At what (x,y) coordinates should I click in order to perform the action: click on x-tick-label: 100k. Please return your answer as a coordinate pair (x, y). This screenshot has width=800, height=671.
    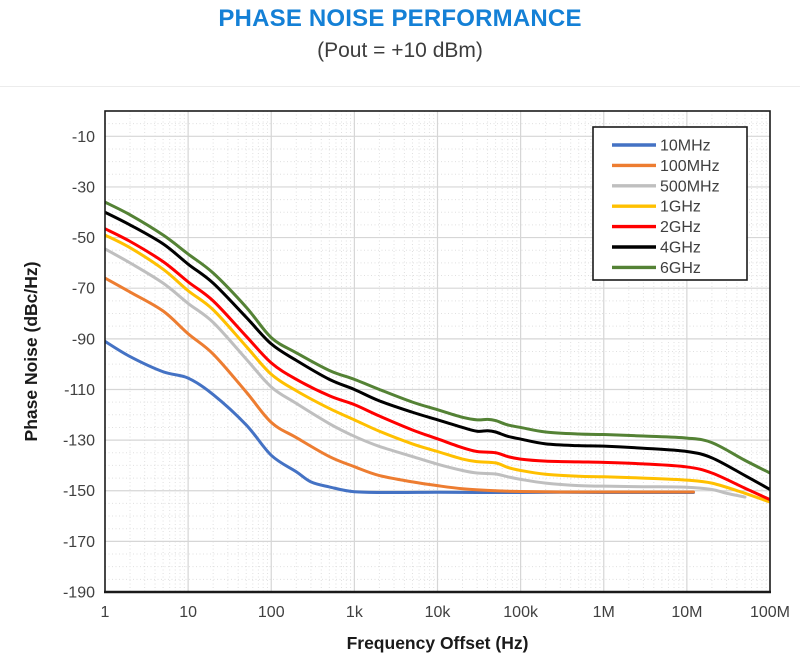
    Looking at the image, I should click on (521, 612).